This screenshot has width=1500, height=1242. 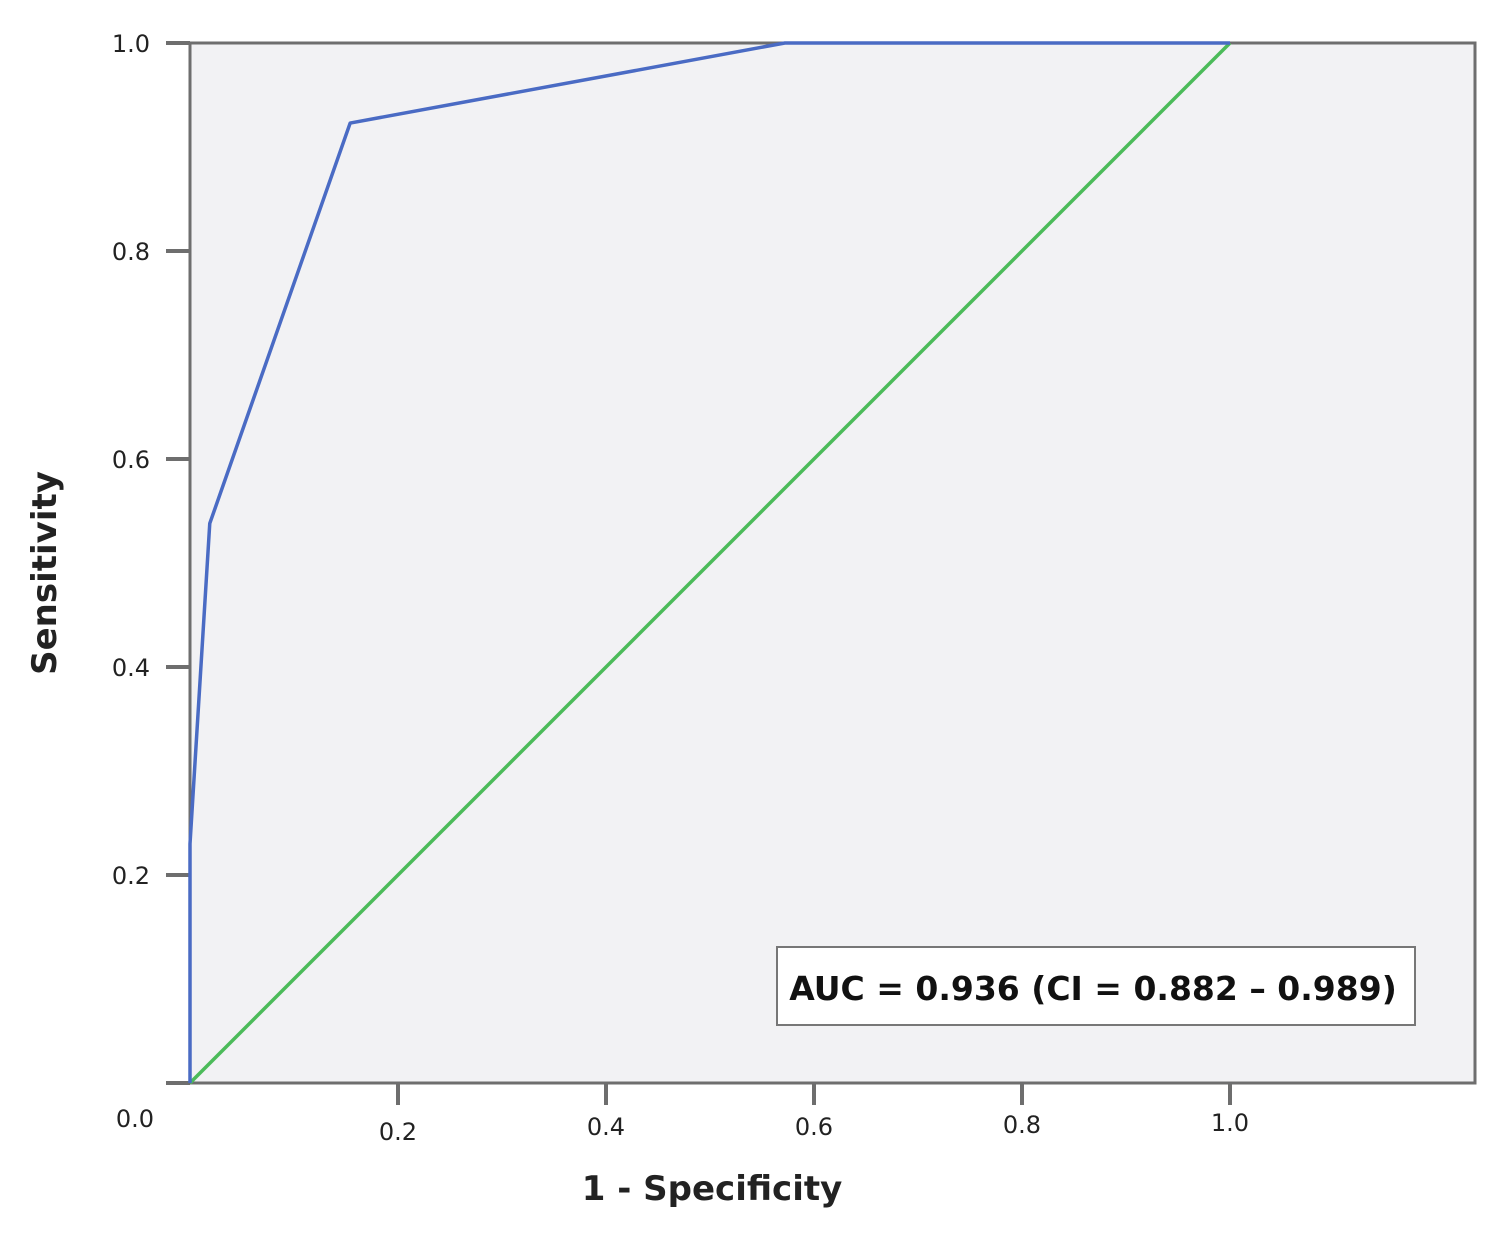 I want to click on y-tick-label: 1.0, so click(x=131, y=44).